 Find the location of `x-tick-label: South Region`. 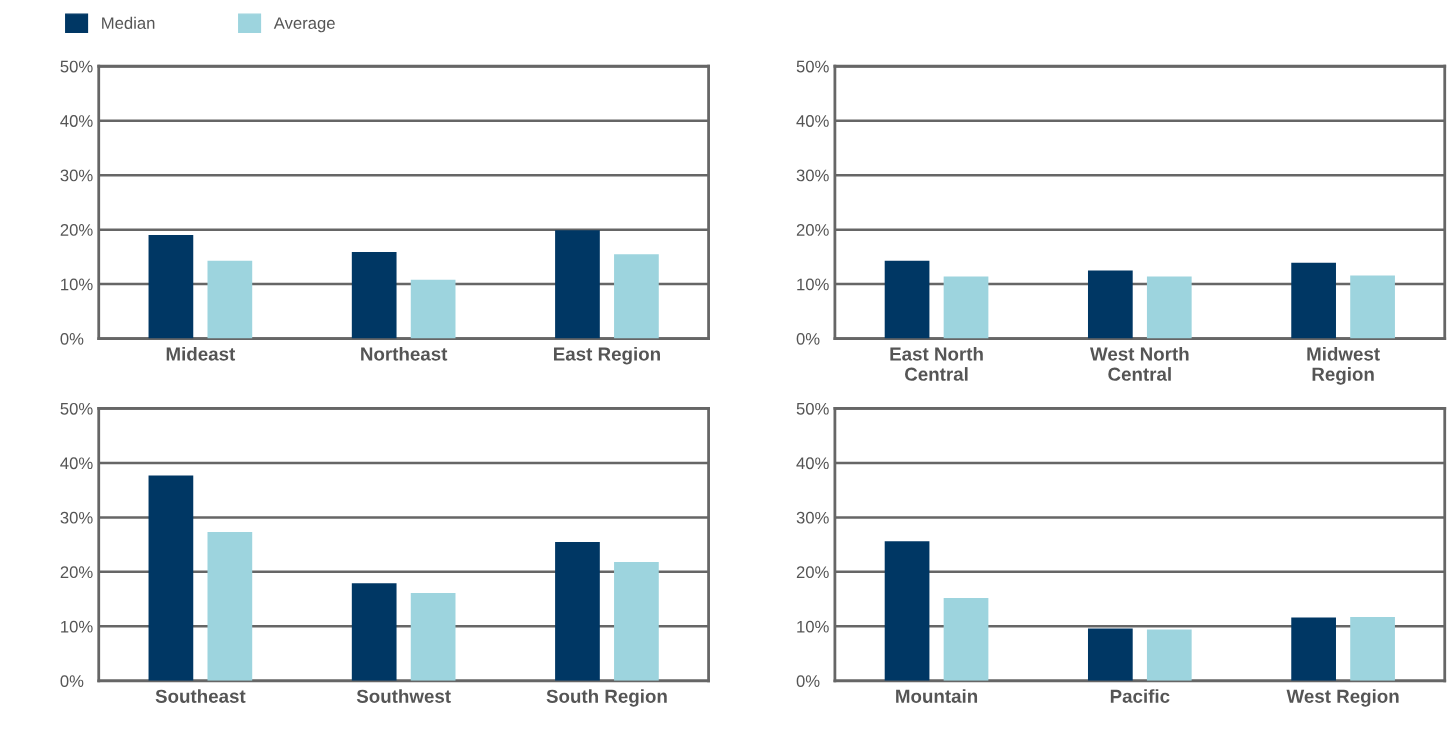

x-tick-label: South Region is located at coordinates (606, 698).